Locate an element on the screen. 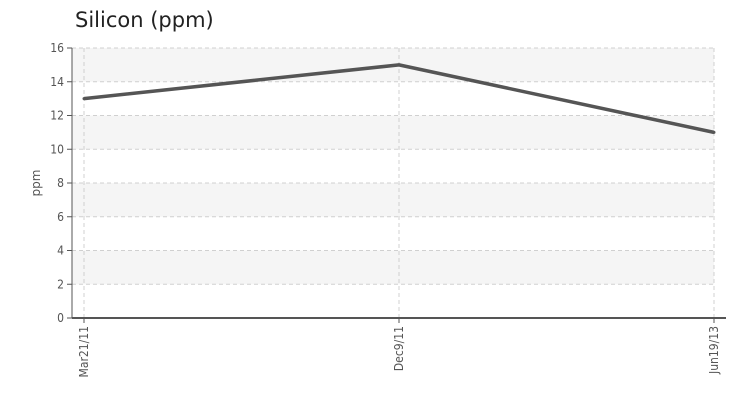 Image resolution: width=736 pixels, height=395 pixels. y-tick-label: 12 is located at coordinates (57, 116).